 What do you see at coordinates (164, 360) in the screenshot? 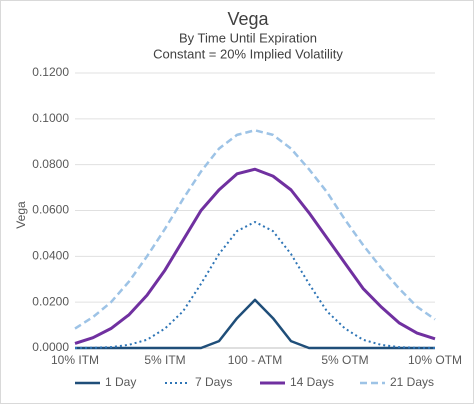
I see `x-tick-label: 5% ITM` at bounding box center [164, 360].